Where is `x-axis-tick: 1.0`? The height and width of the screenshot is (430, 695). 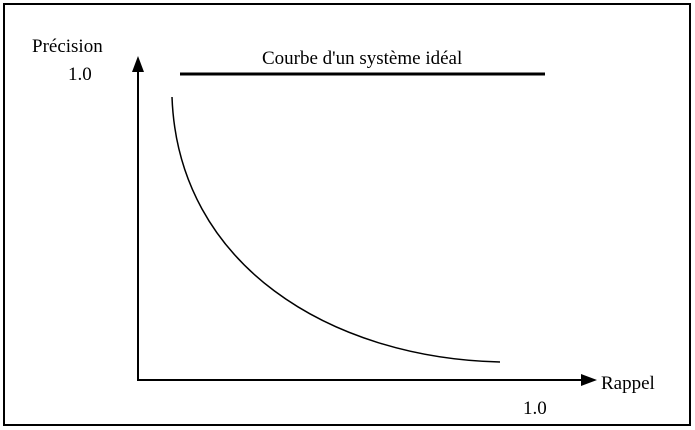
x-axis-tick: 1.0 is located at coordinates (535, 408).